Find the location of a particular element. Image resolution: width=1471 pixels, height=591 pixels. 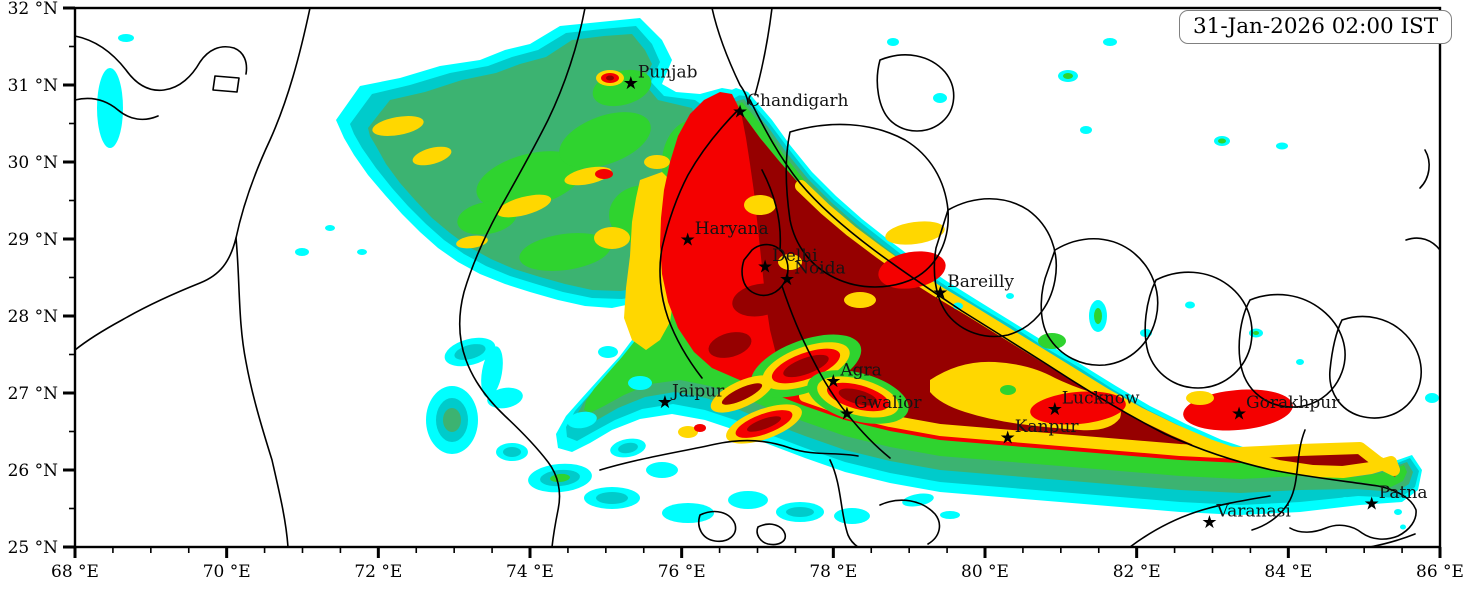

city-marker-delhi: ★ is located at coordinates (765, 266).